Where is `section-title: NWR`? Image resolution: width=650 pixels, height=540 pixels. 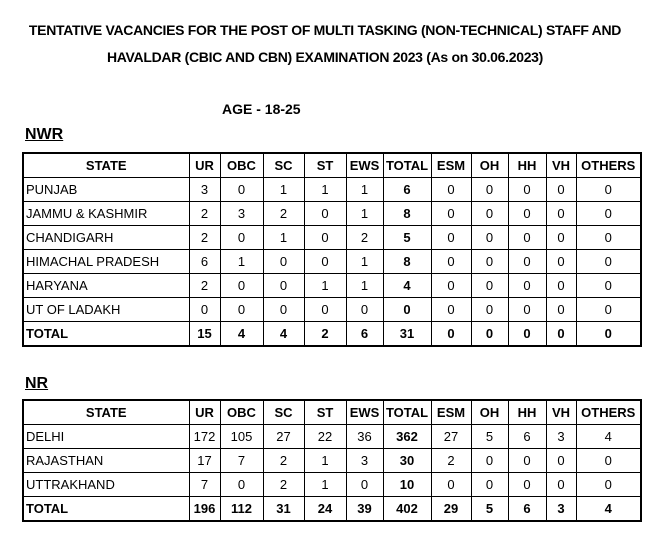 section-title: NWR is located at coordinates (44, 134).